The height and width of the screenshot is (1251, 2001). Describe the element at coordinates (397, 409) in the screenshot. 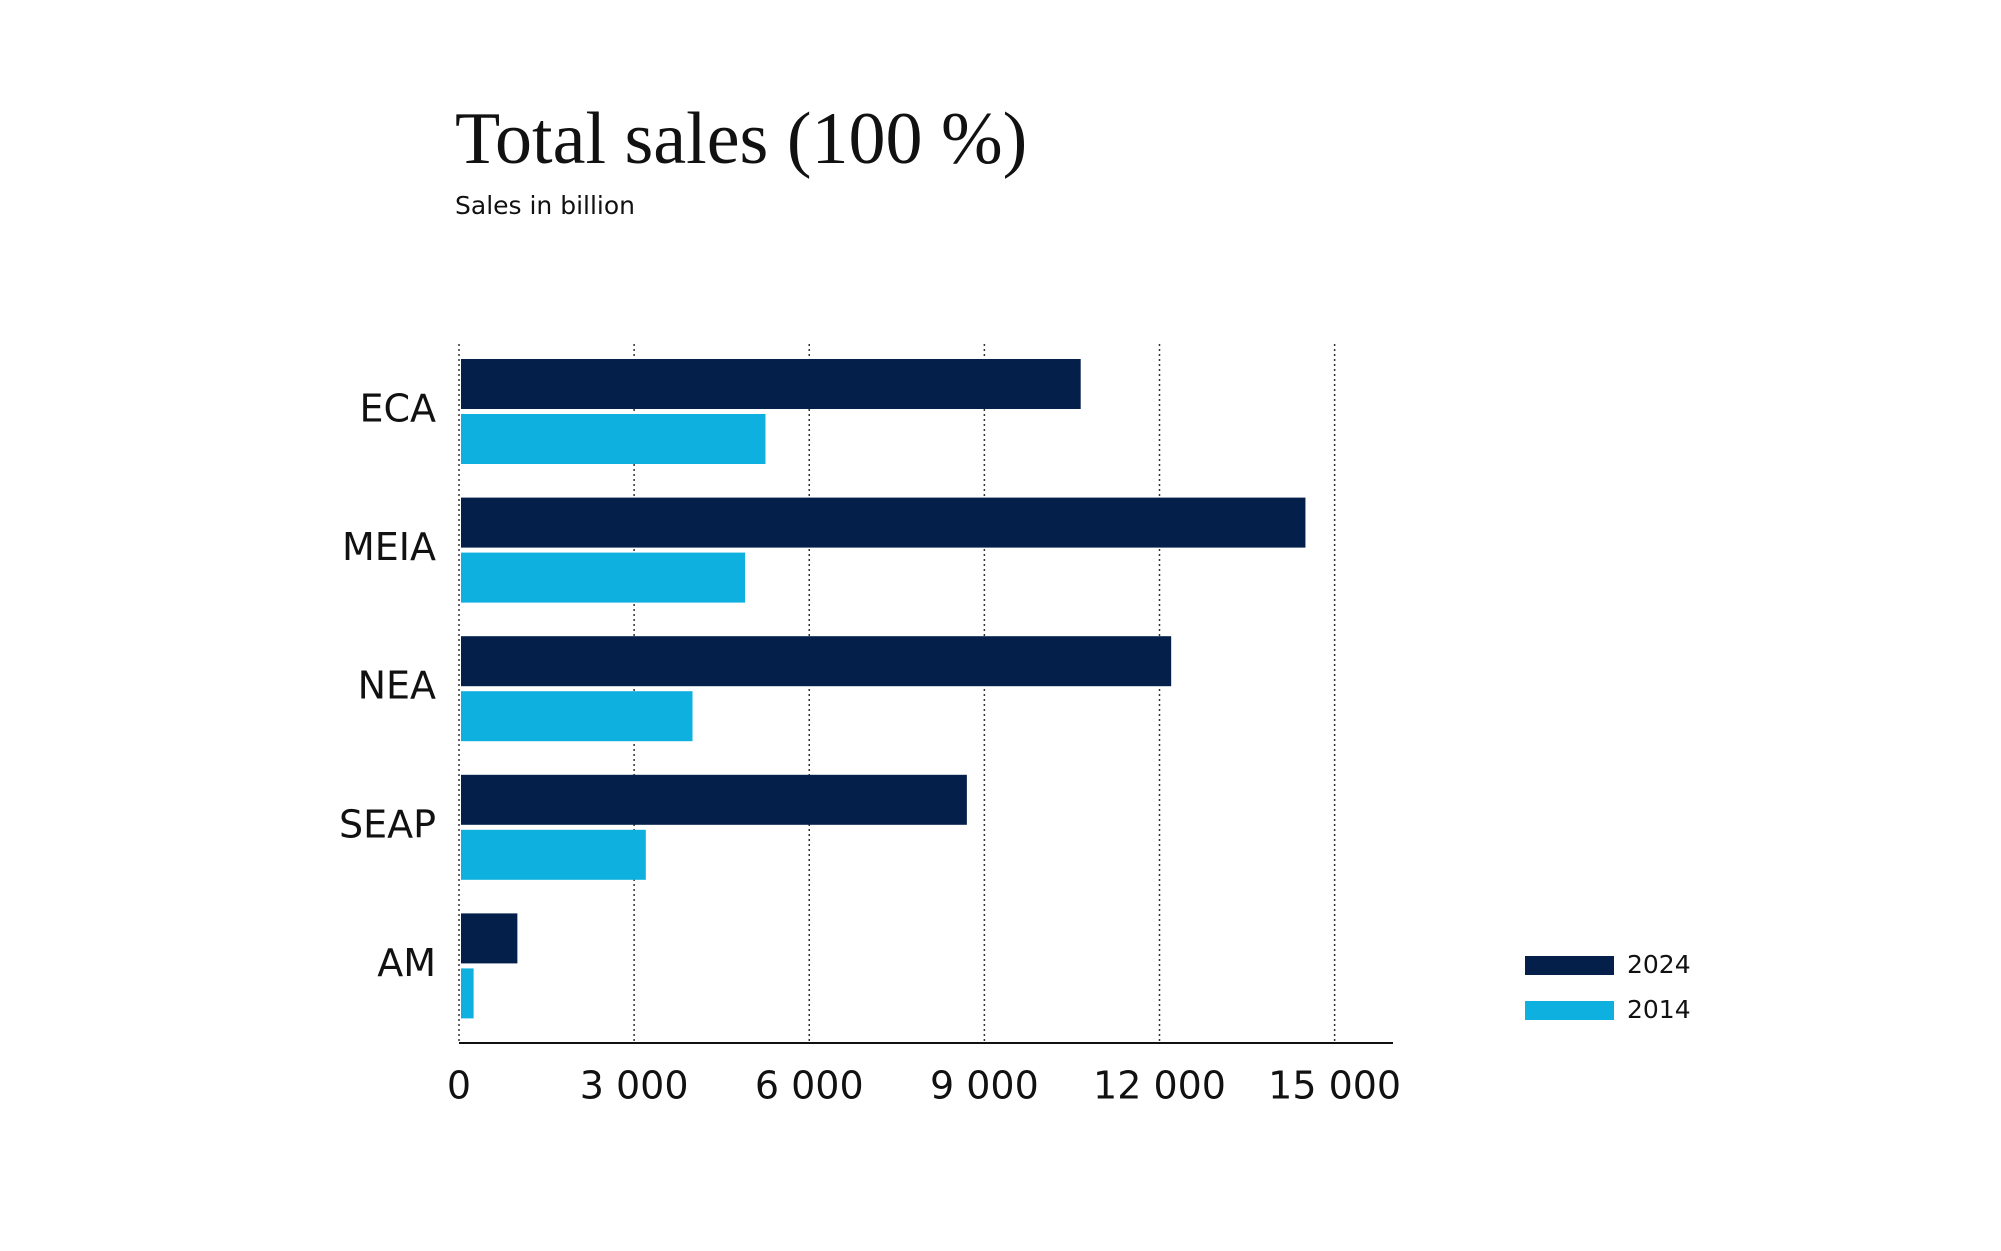

I see `category-label: ECA` at that location.